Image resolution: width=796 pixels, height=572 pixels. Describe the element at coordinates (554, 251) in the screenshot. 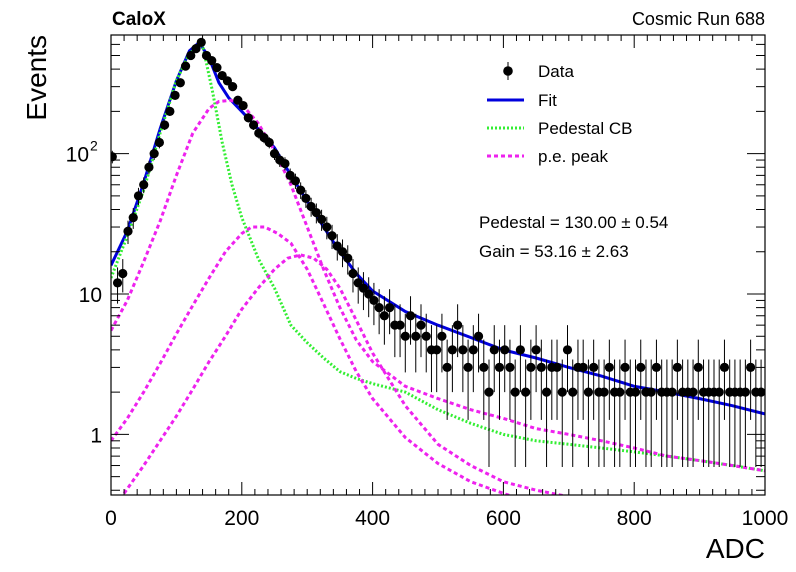

I see `annotation-gain: Gain = 53.16 ± 2.63` at that location.